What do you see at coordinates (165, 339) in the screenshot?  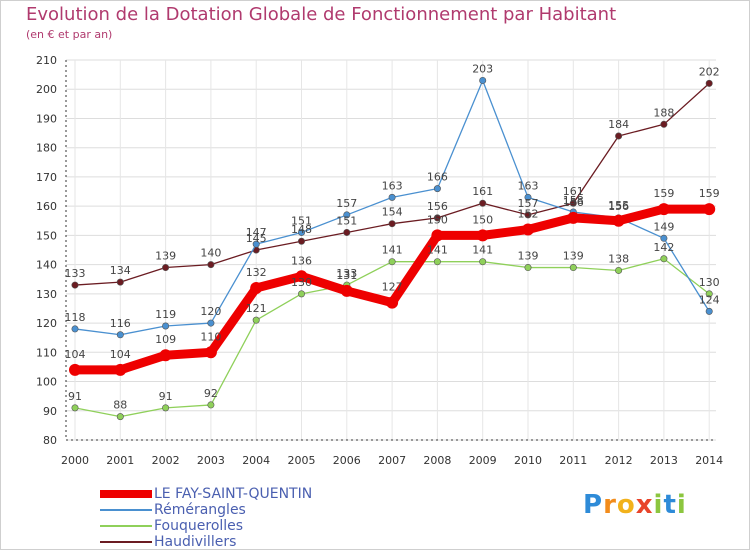 I see `data-label-le-fay-saint-quentin: 109` at bounding box center [165, 339].